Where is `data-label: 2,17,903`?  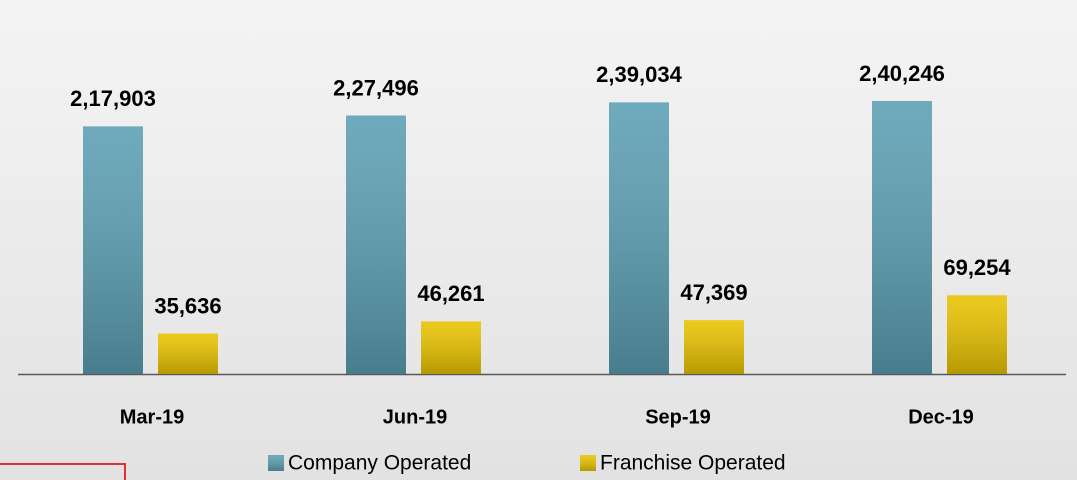 data-label: 2,17,903 is located at coordinates (113, 98).